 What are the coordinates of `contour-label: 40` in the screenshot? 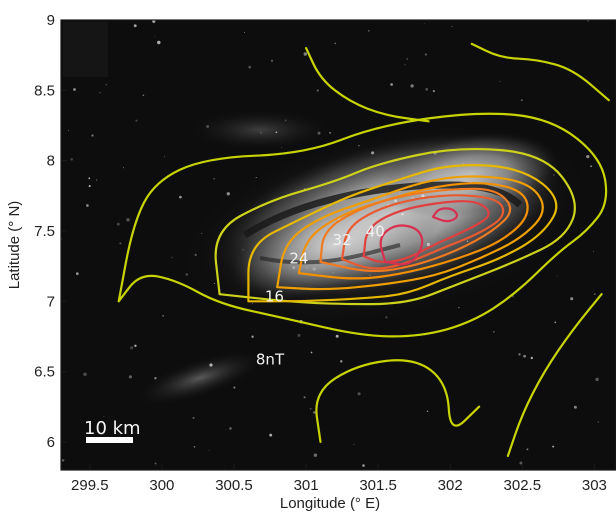 It's located at (375, 232).